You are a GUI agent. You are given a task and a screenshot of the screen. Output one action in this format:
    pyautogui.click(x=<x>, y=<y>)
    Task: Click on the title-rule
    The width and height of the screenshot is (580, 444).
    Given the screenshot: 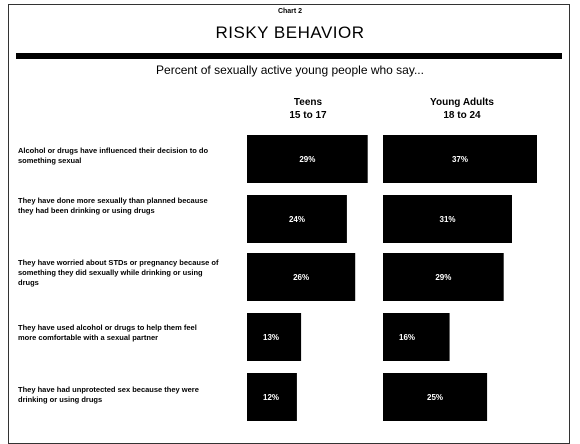 What is the action you would take?
    pyautogui.click(x=289, y=56)
    